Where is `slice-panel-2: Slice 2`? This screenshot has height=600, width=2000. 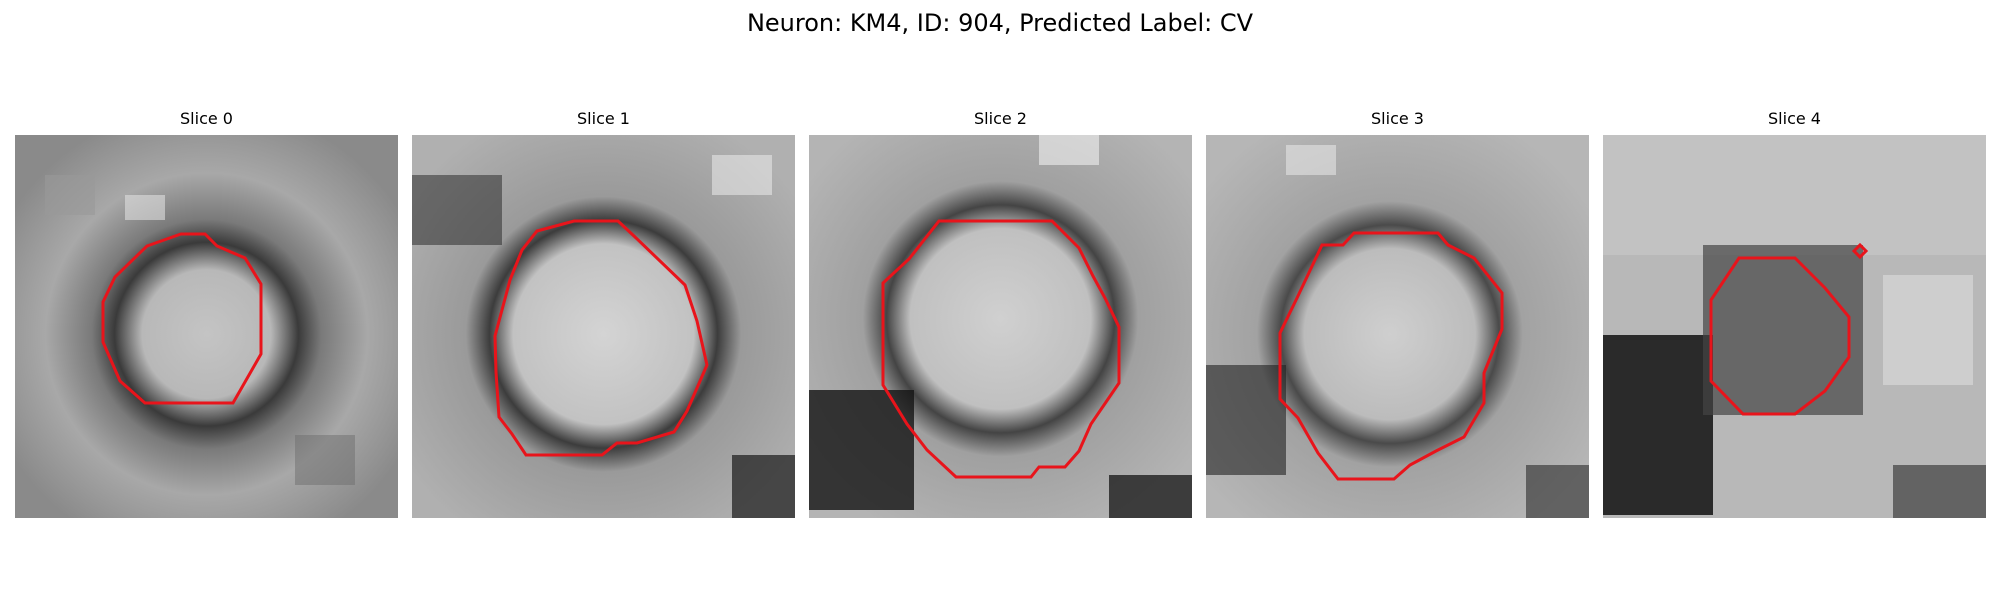 slice-panel-2: Slice 2 is located at coordinates (1000, 313).